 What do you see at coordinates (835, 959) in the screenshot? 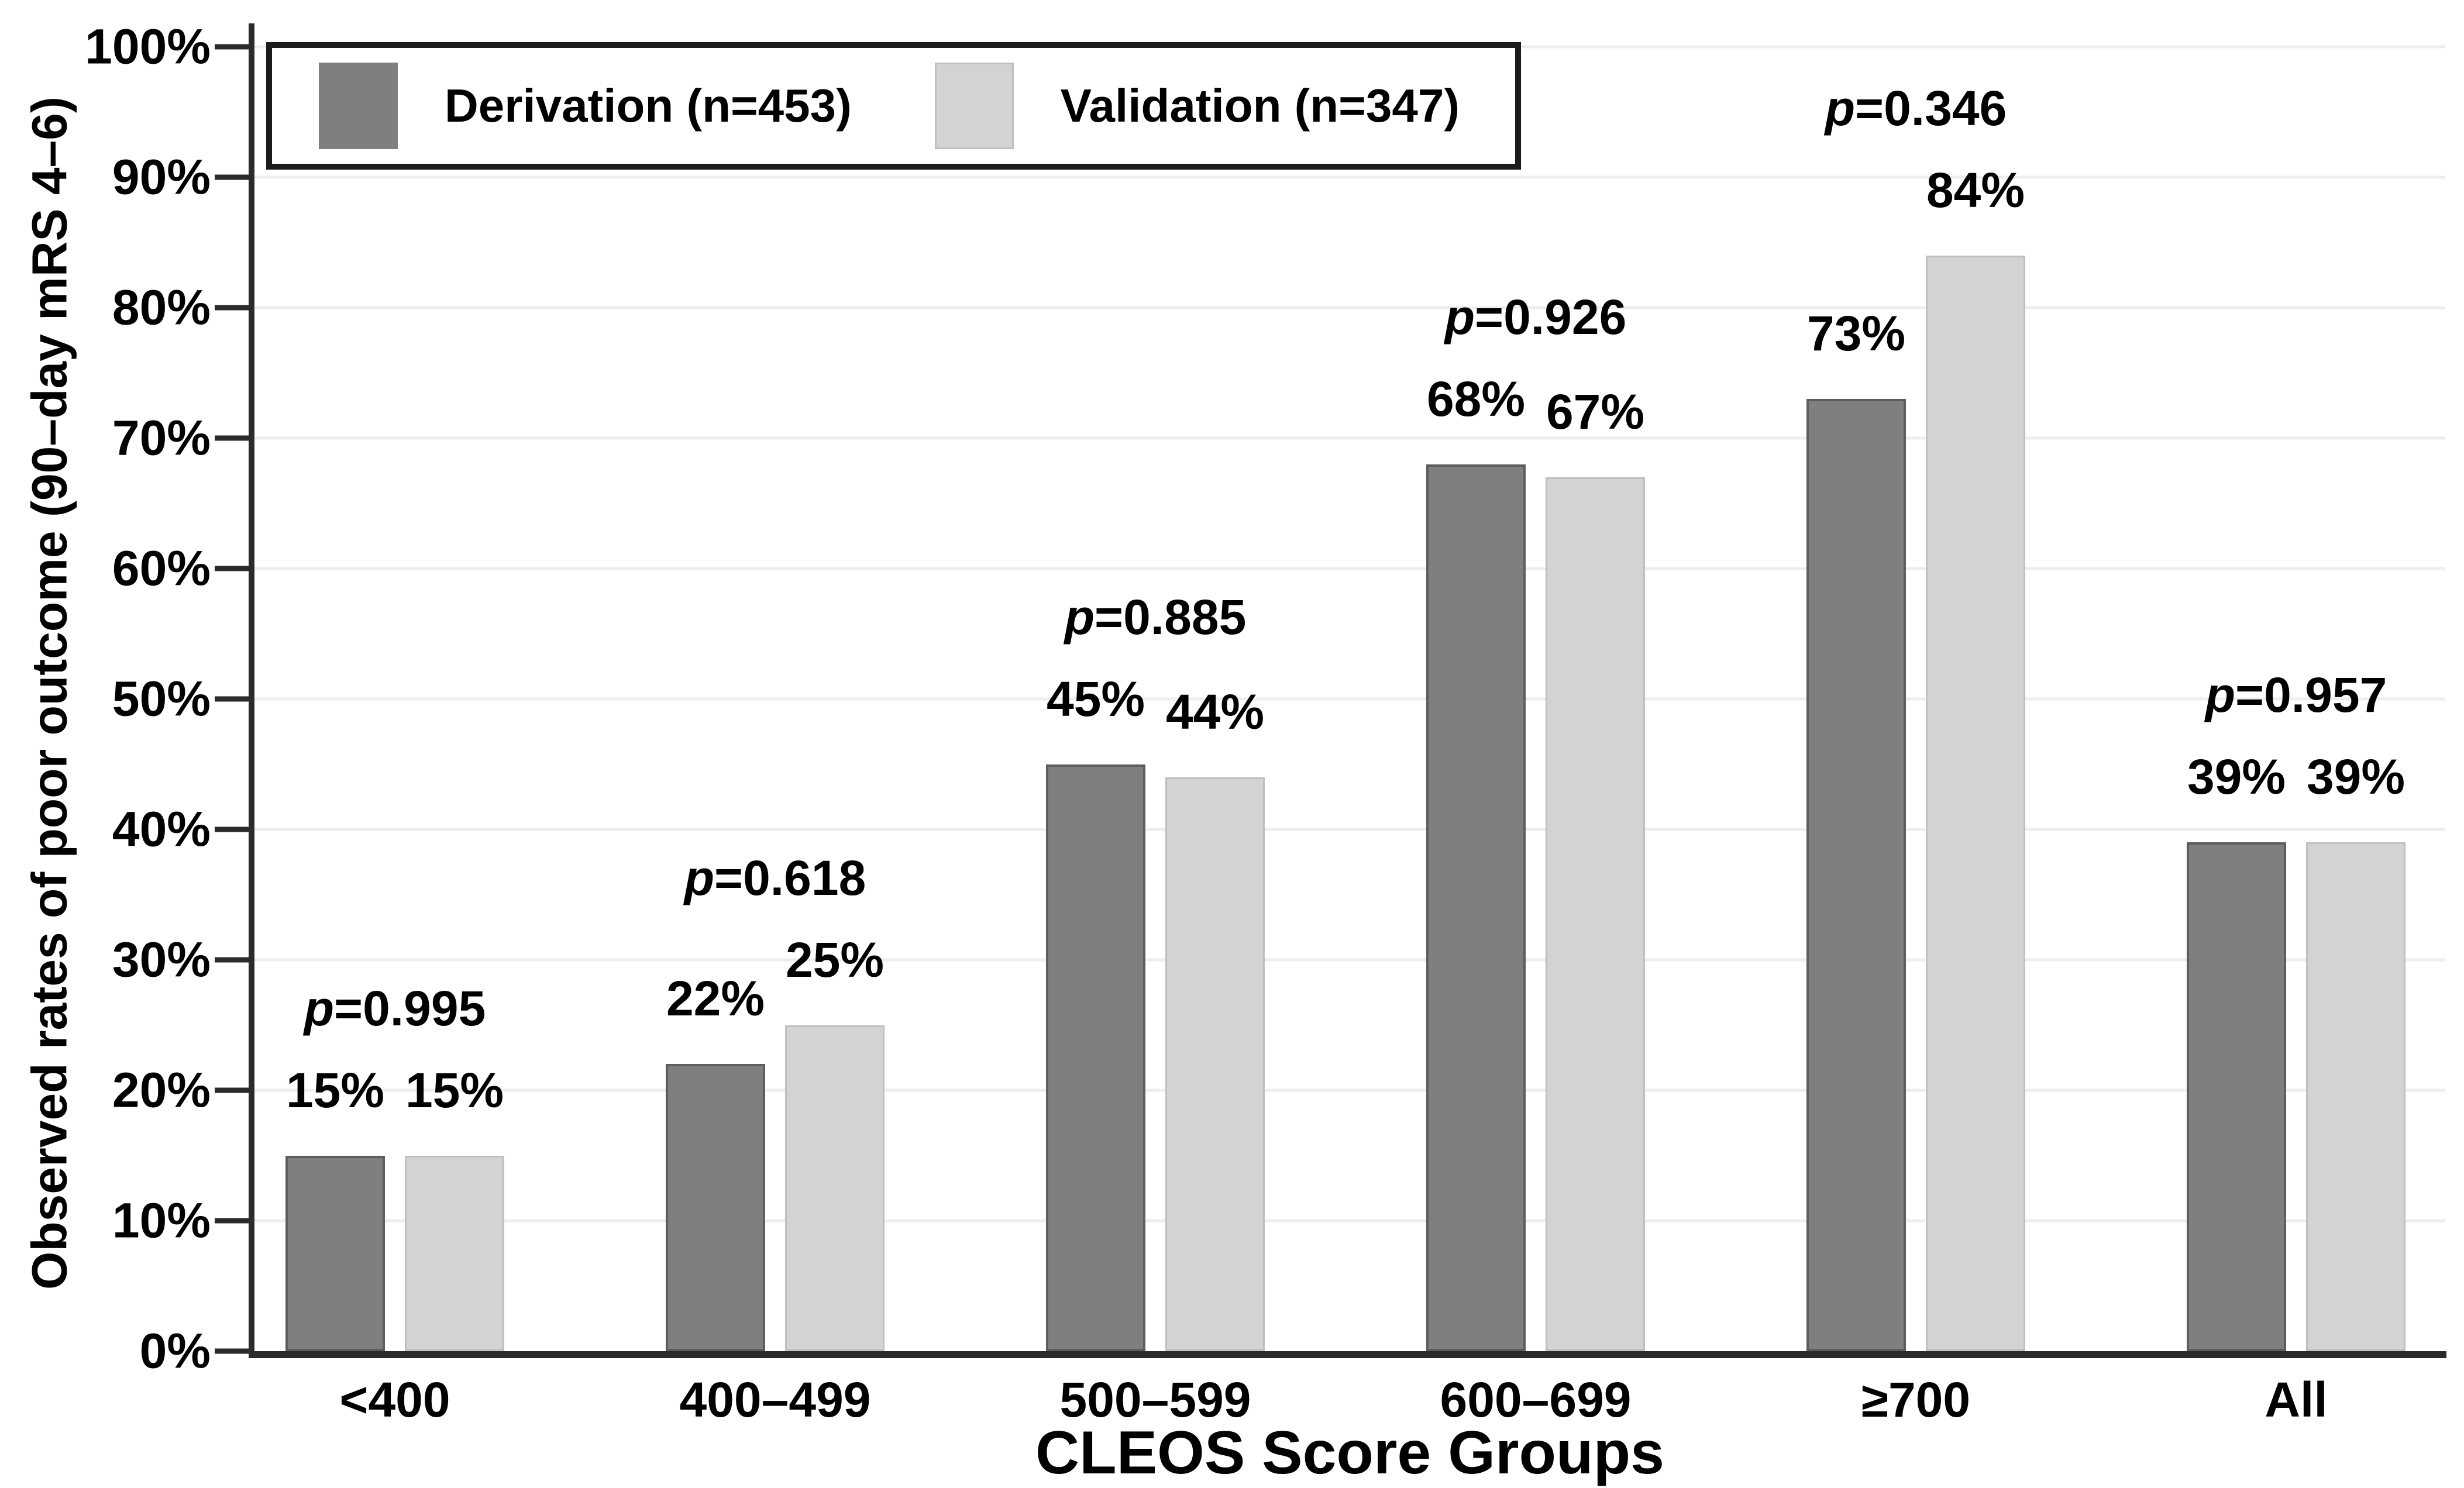
I see `validation-value-label: 25%` at bounding box center [835, 959].